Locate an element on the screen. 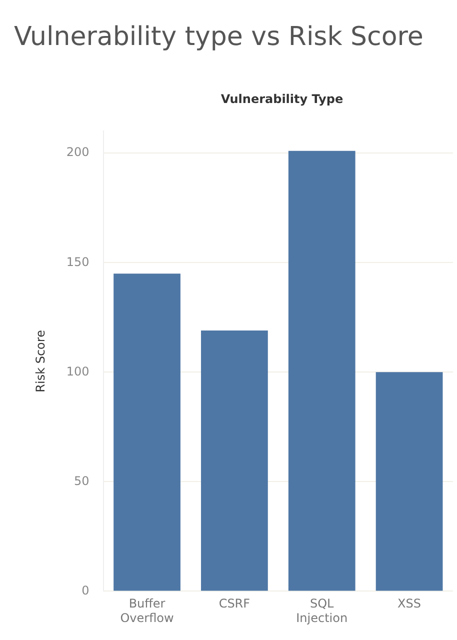 Image resolution: width=457 pixels, height=640 pixels. x-tick-label: CSRF is located at coordinates (234, 603).